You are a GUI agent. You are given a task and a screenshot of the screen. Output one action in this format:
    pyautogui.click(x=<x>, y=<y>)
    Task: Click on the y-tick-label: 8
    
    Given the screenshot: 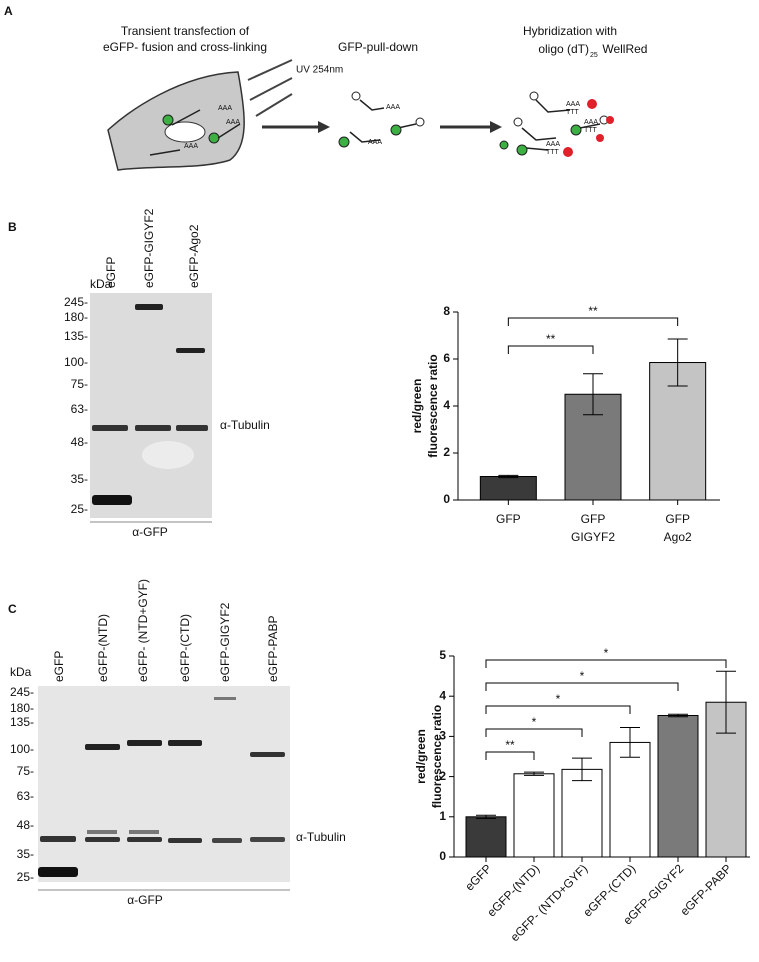 What is the action you would take?
    pyautogui.click(x=446, y=311)
    